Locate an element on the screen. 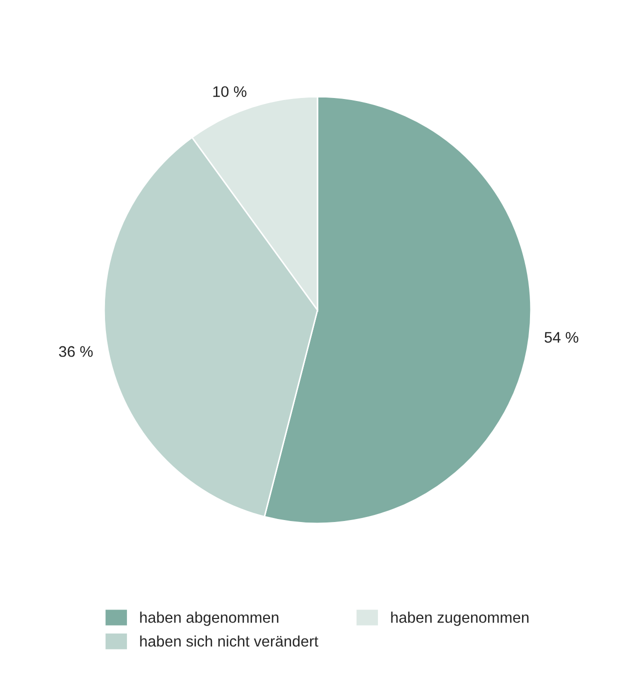 The image size is (635, 689). legend-label: haben zugenommen is located at coordinates (459, 619).